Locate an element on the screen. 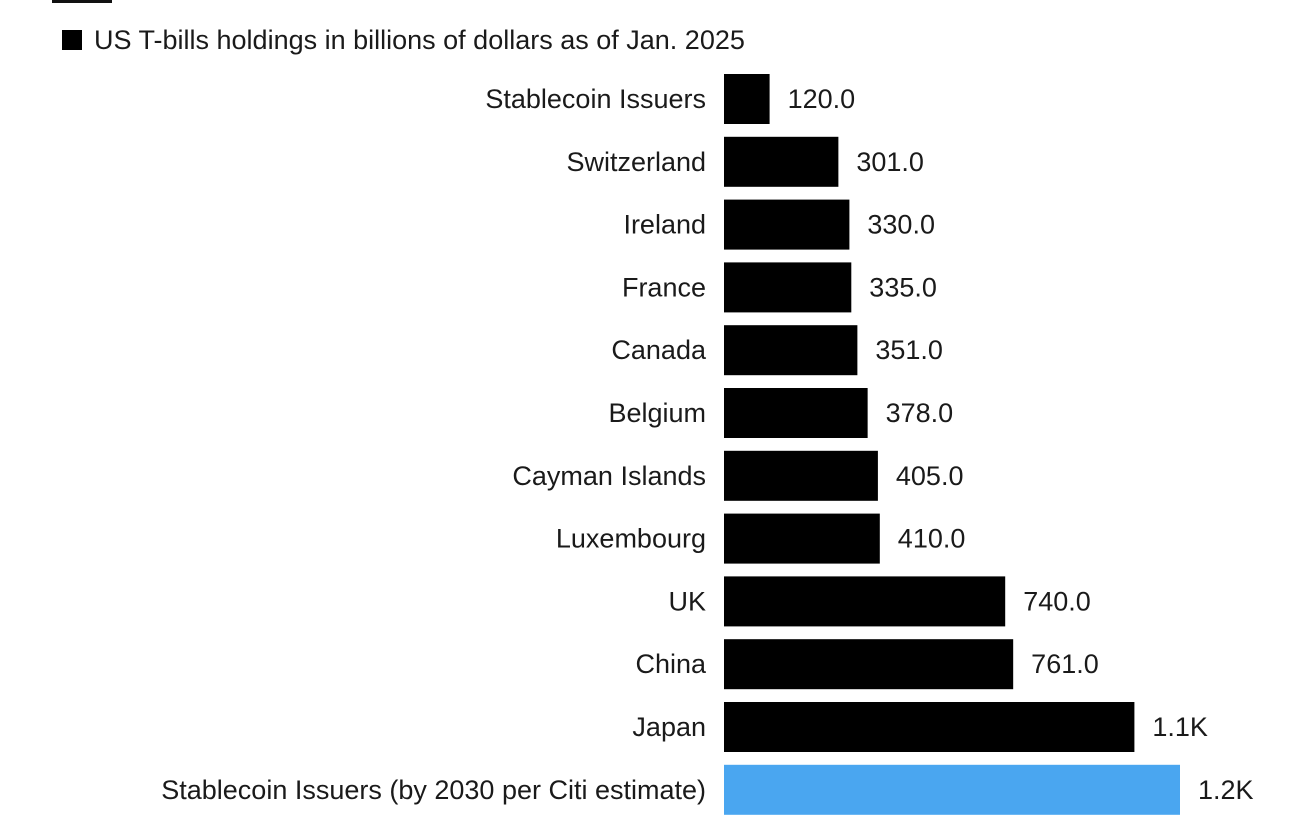 The width and height of the screenshot is (1312, 835). category-label: Luxembourg is located at coordinates (631, 539).